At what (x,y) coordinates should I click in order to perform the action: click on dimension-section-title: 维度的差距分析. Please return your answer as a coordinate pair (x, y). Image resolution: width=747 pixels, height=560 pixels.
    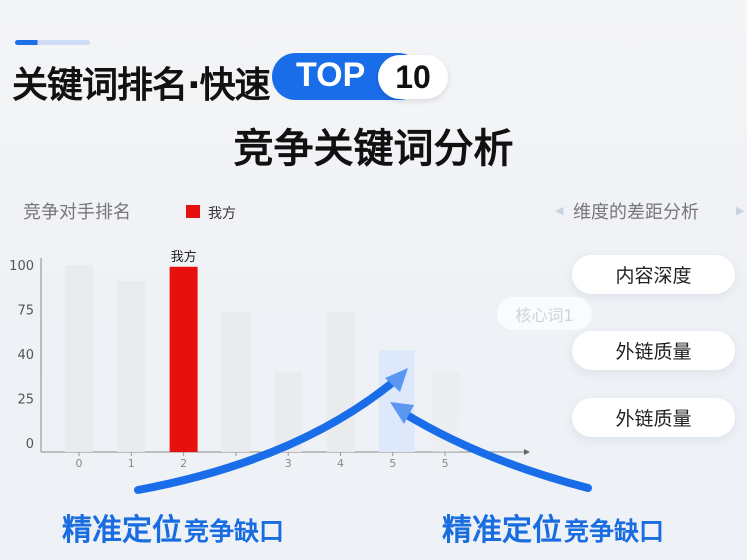
    Looking at the image, I should click on (636, 212).